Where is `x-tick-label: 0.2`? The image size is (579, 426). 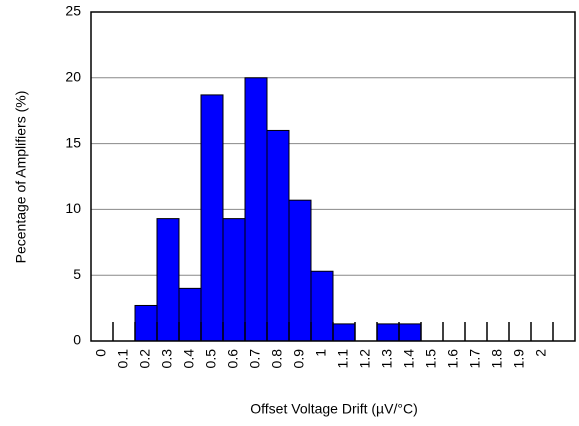 x-tick-label: 0.2 is located at coordinates (145, 359).